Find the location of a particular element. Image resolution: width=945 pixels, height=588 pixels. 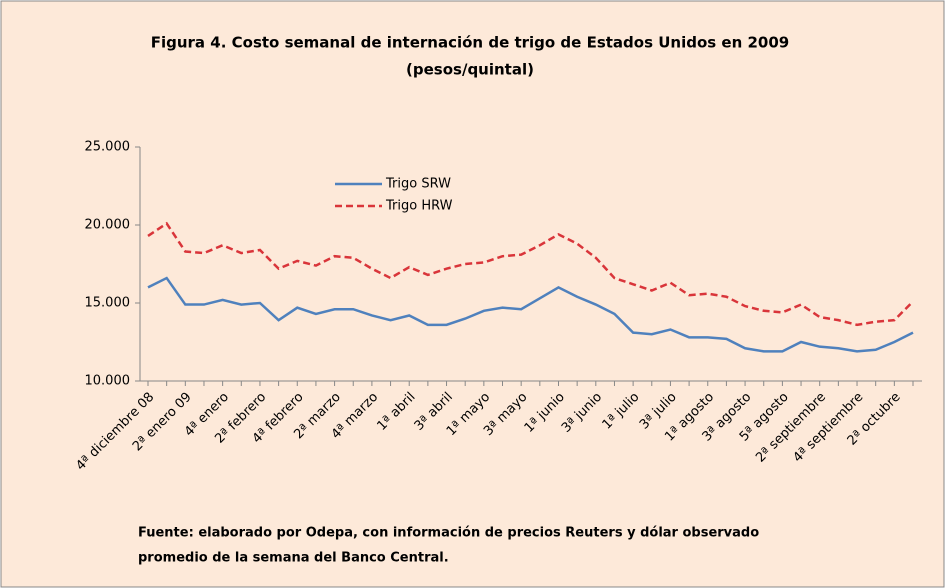

chart-subtitle: (pesos/quintal) is located at coordinates (470, 70).